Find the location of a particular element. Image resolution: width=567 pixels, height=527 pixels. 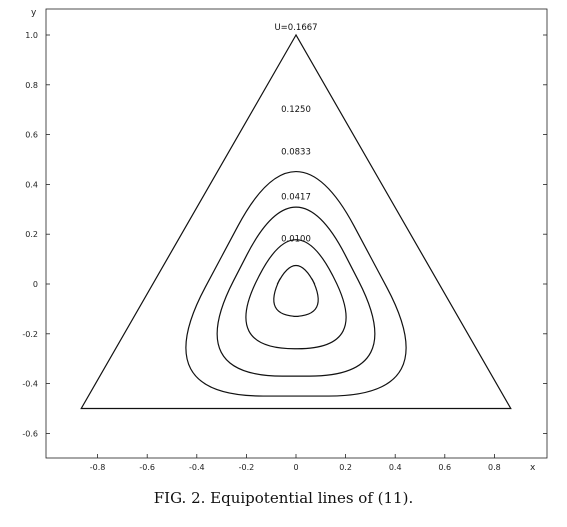

y-tick-label: 1.0 is located at coordinates (31, 35).